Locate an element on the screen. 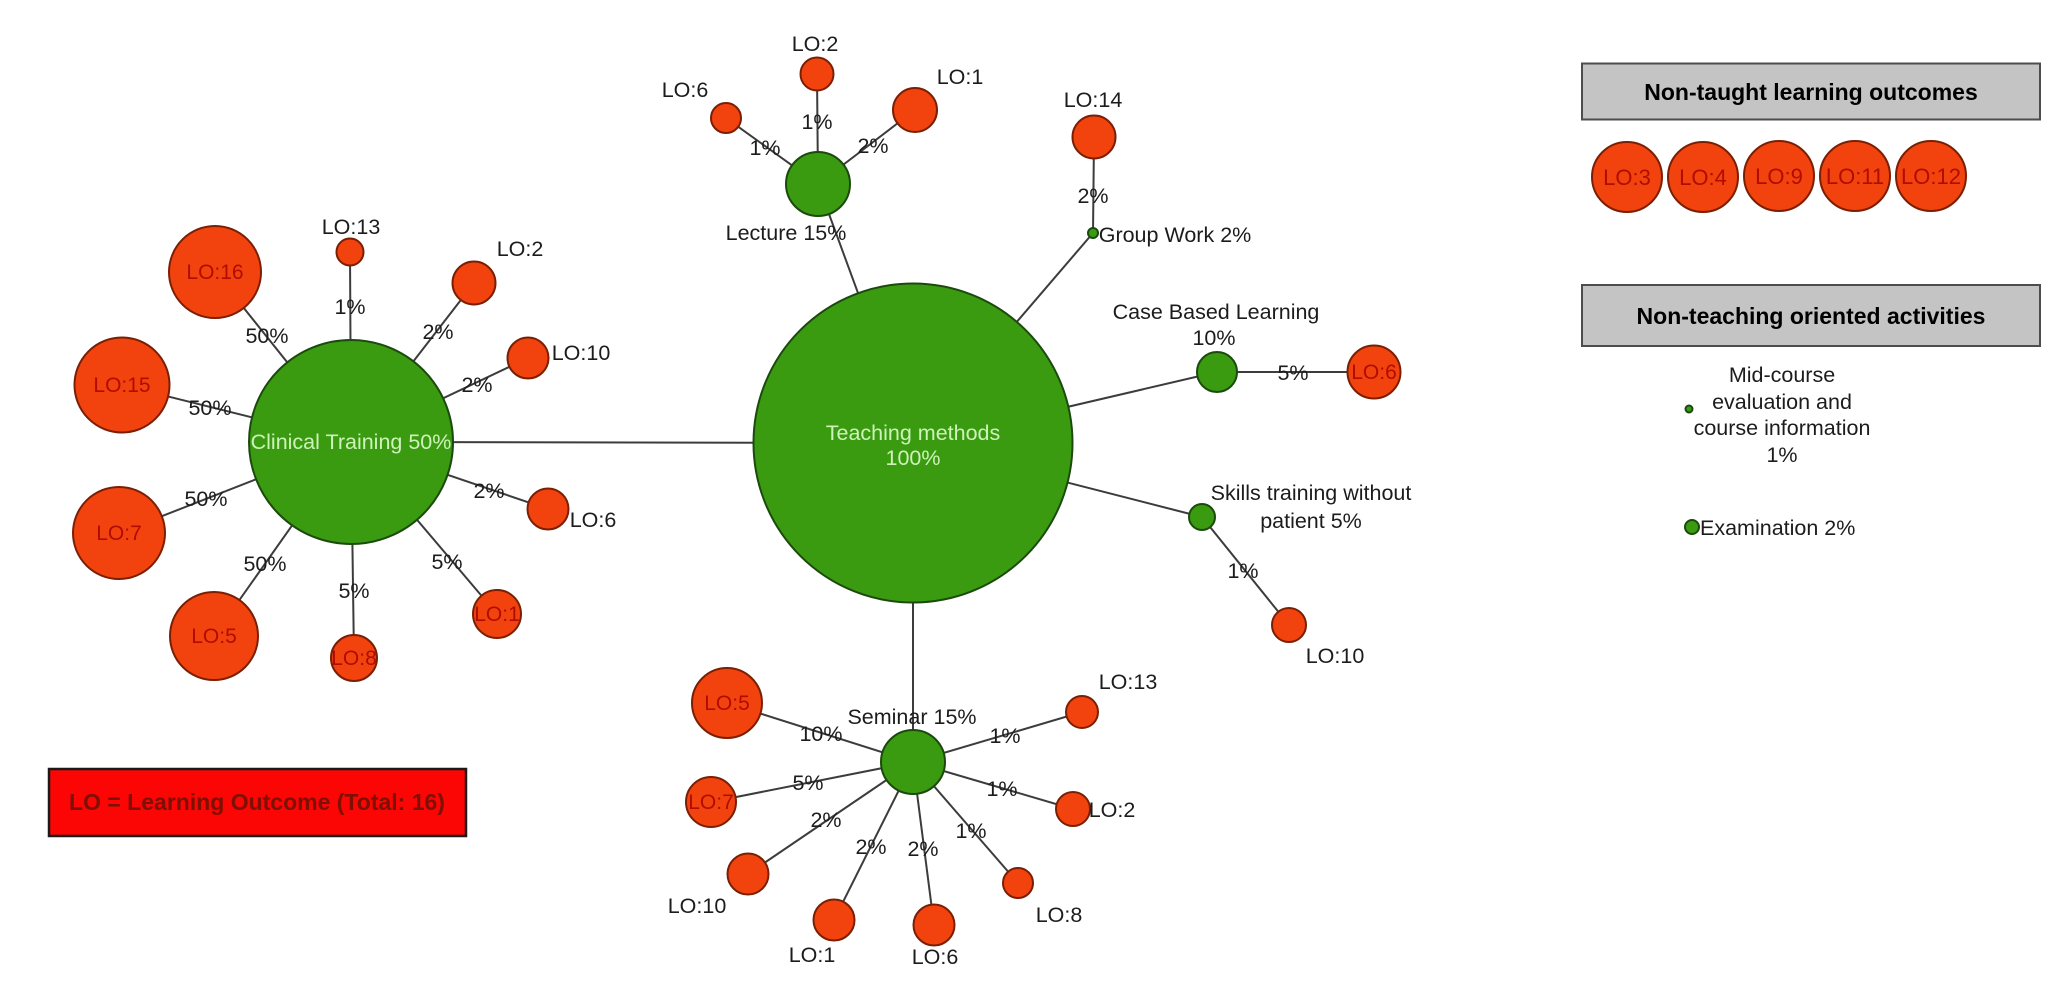  svg-text: Lecture 15% is located at coordinates (786, 233).